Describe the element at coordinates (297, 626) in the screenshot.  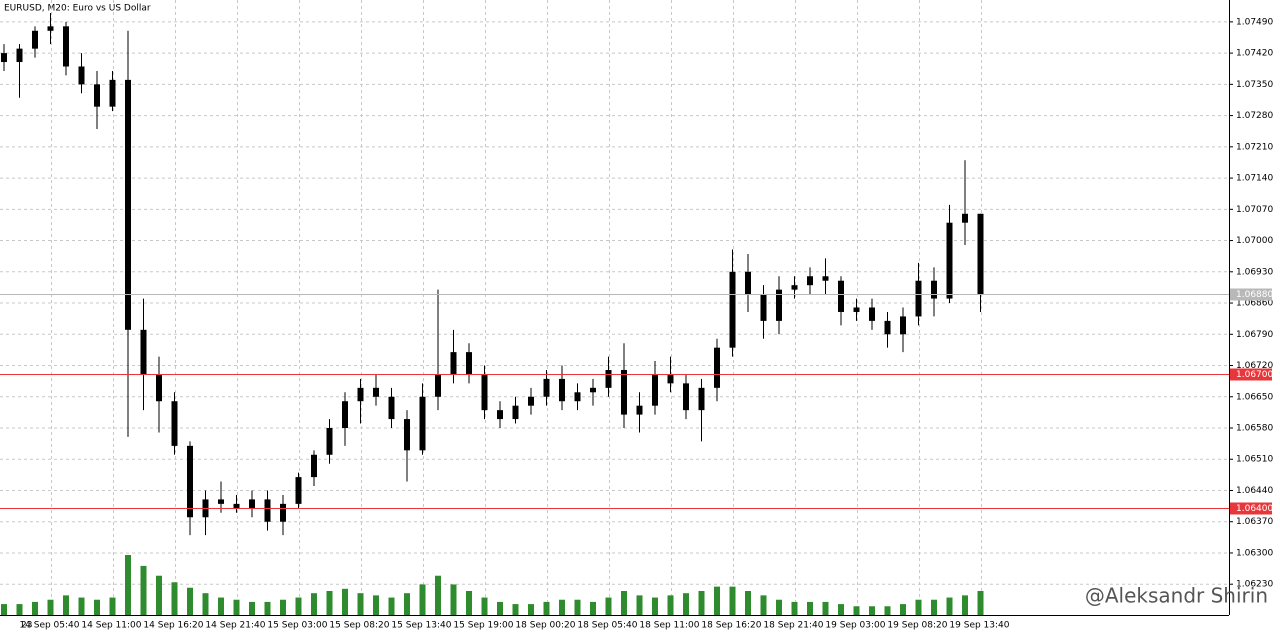
I see `x-tick-label: 15 Sep 03:00` at that location.